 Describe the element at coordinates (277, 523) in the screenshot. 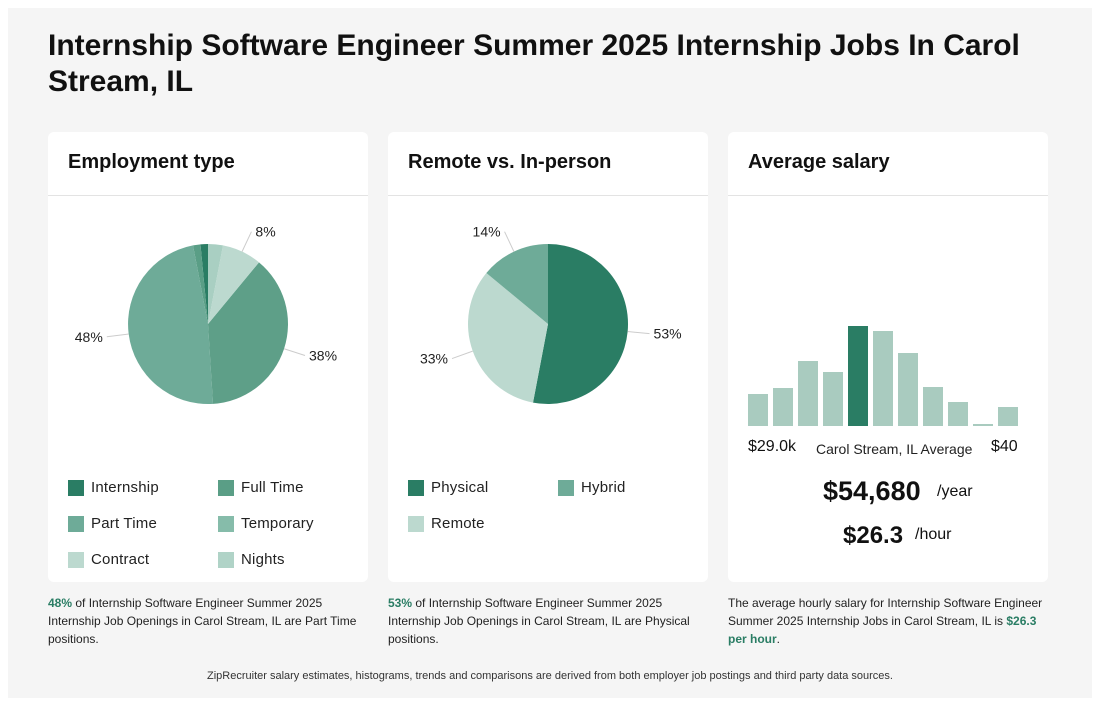

I see `employment-legend-label: Temporary` at that location.